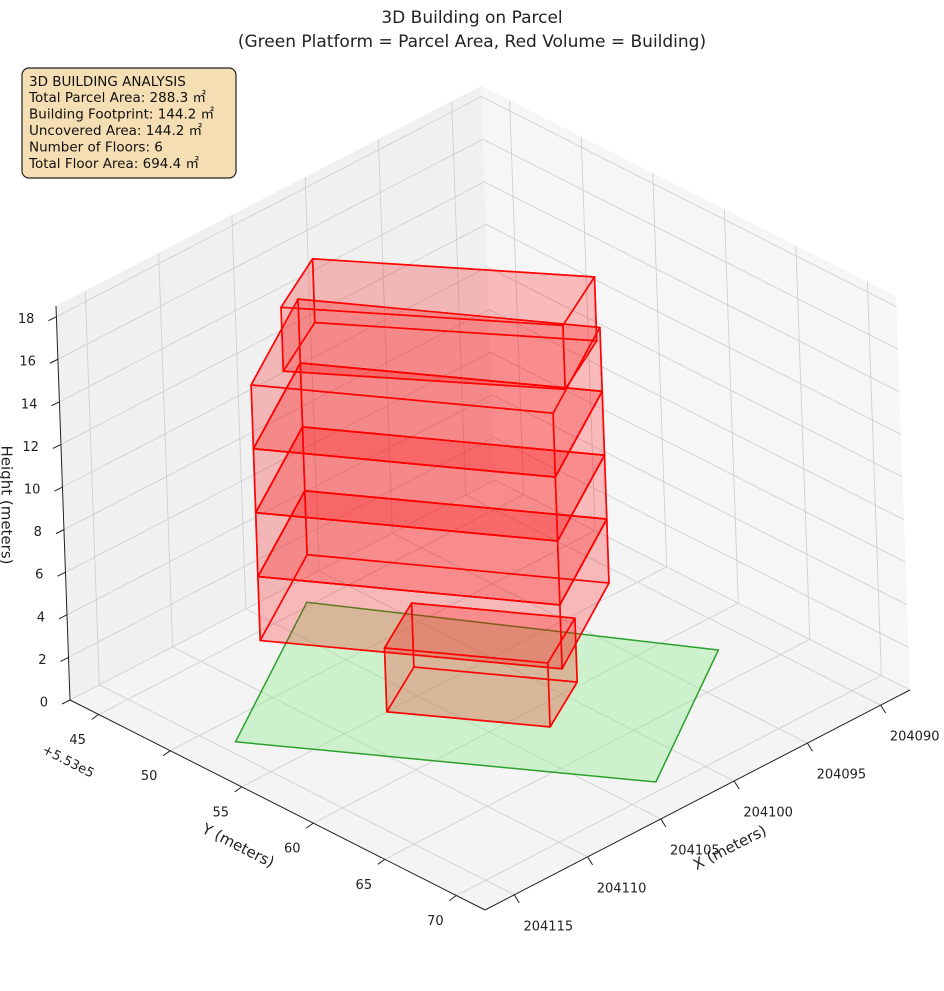 Image resolution: width=944 pixels, height=991 pixels. What do you see at coordinates (149, 776) in the screenshot?
I see `y-tick-label: 50` at bounding box center [149, 776].